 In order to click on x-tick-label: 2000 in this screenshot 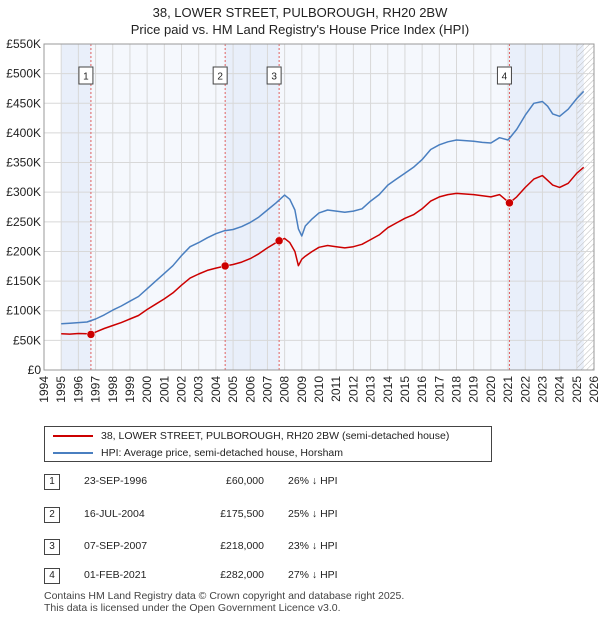, I will do `click(147, 389)`.